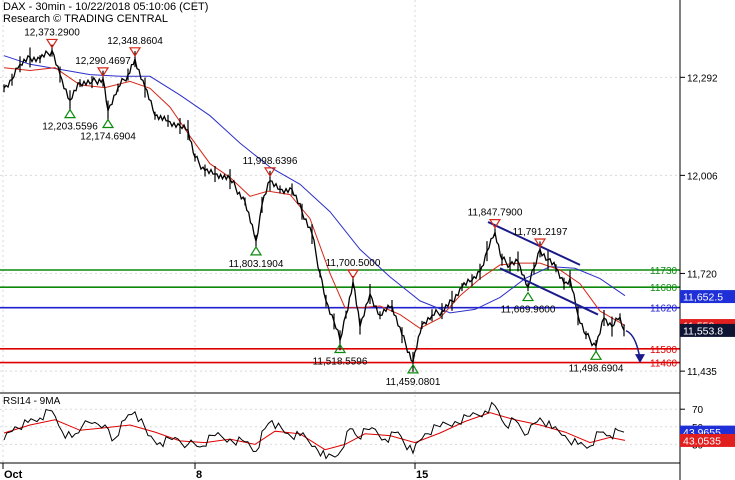 Image resolution: width=735 pixels, height=480 pixels. I want to click on level-label-11730: 11730, so click(664, 271).